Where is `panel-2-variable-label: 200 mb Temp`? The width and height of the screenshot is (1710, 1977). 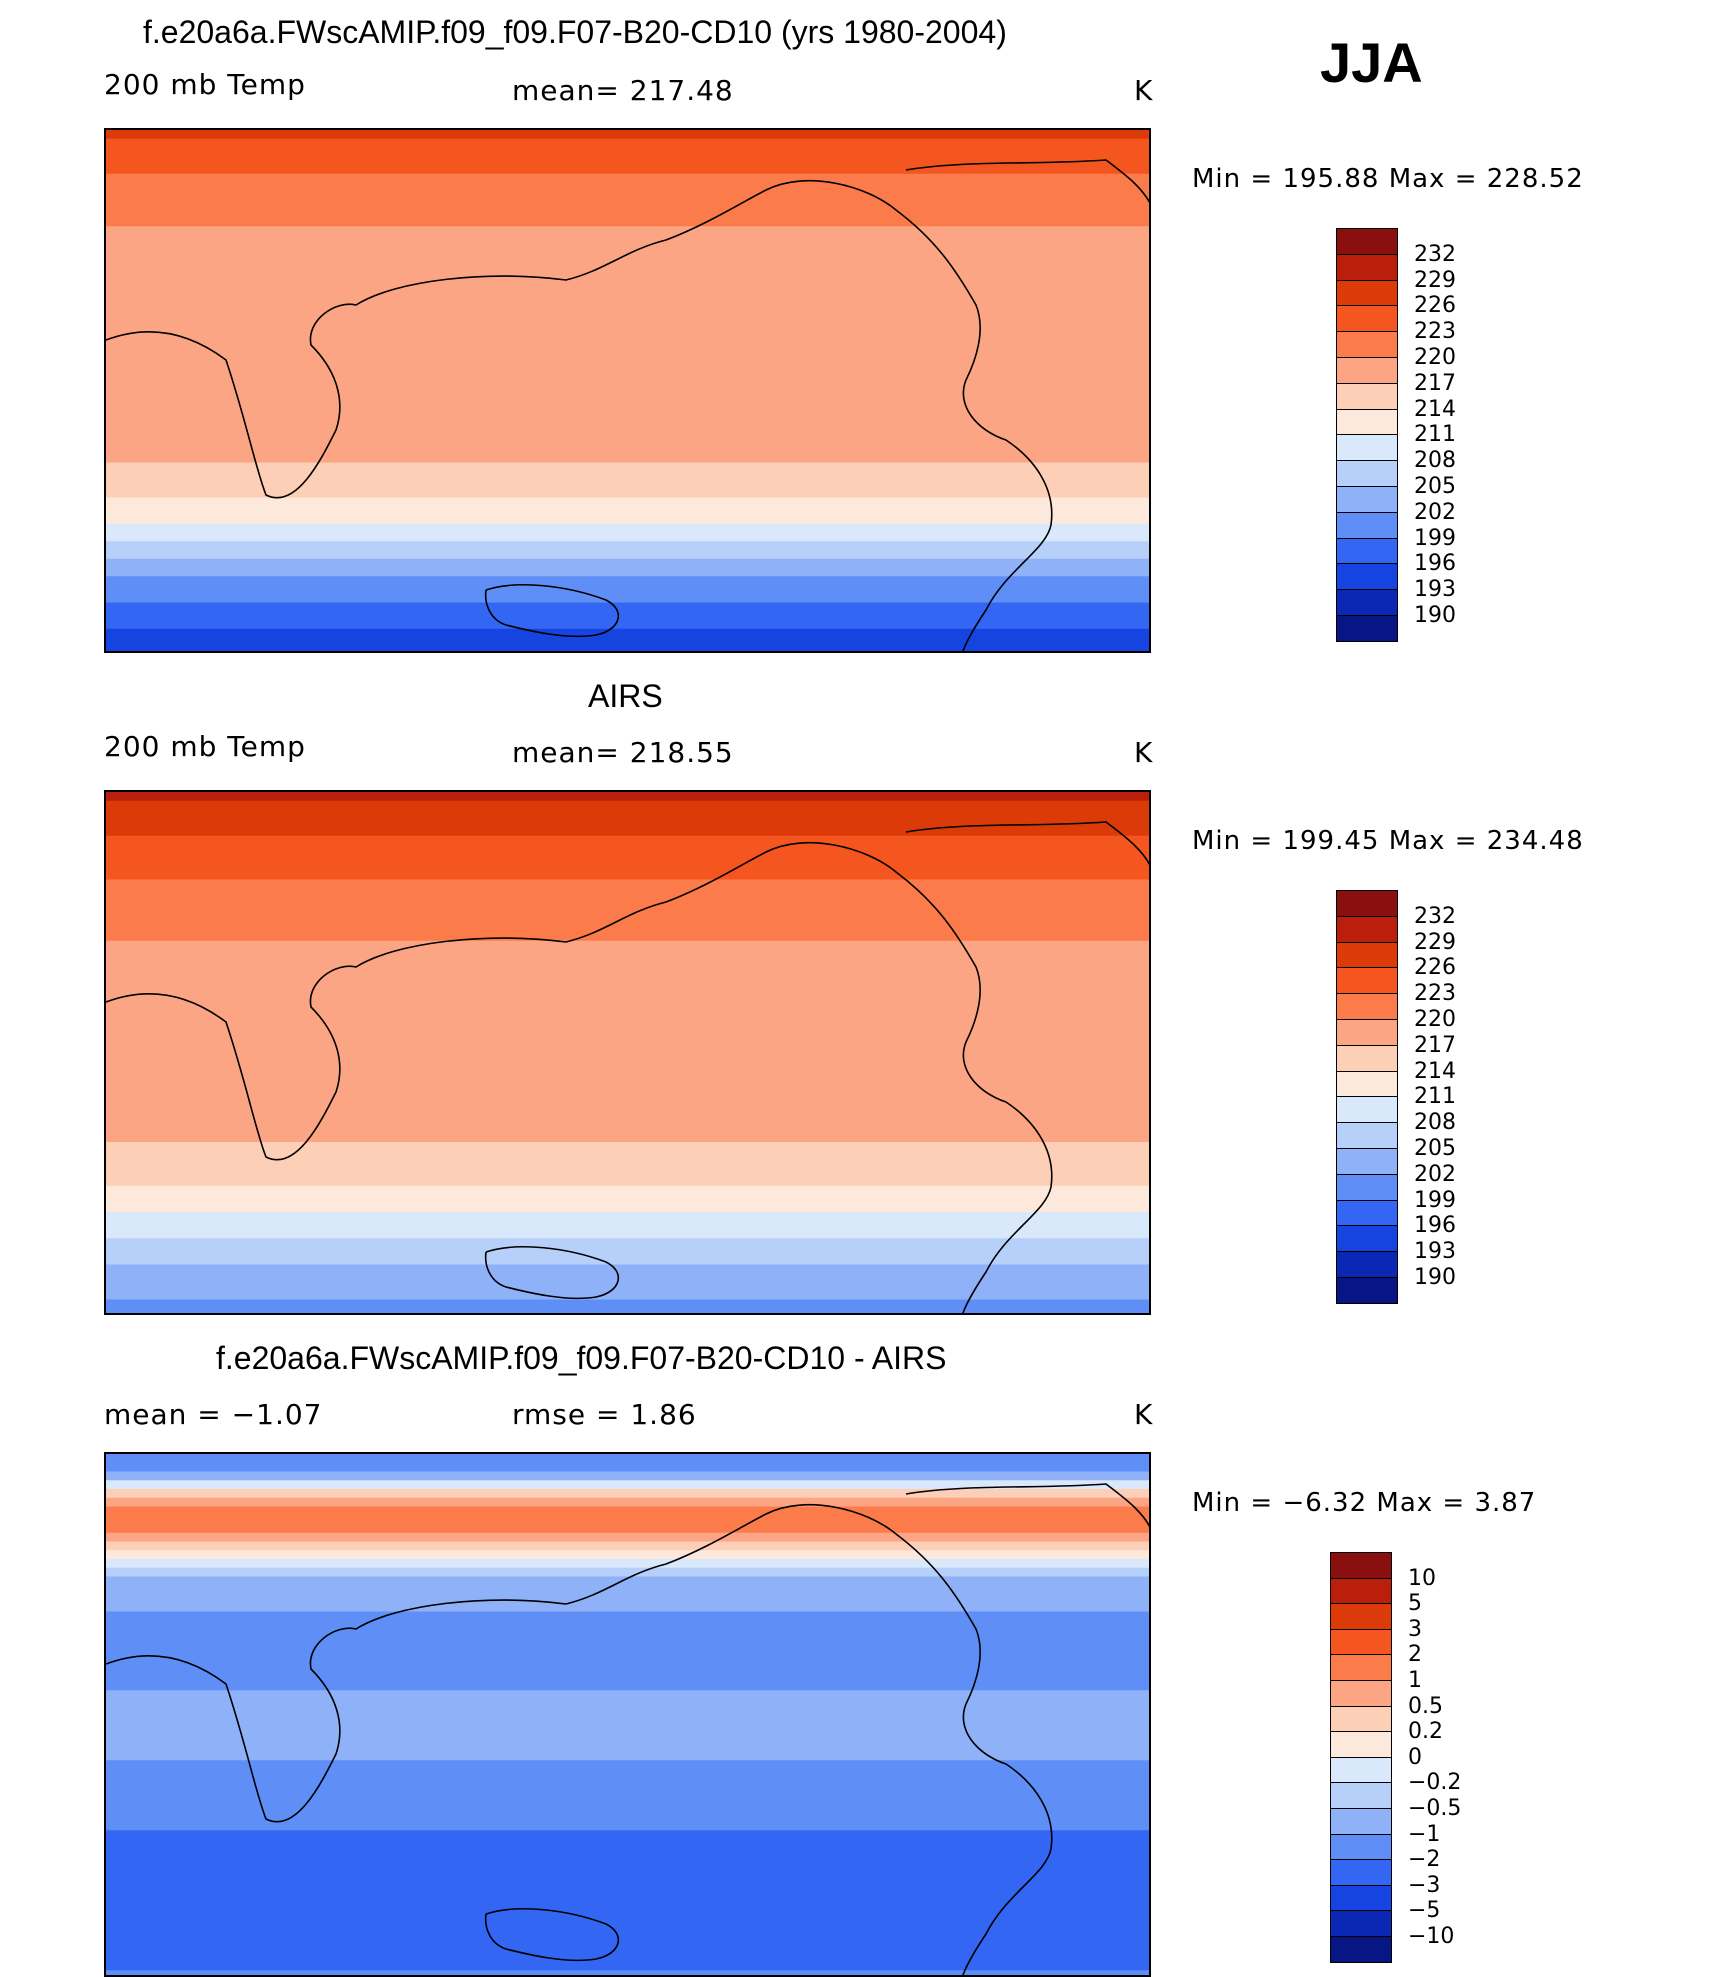 panel-2-variable-label: 200 mb Temp is located at coordinates (205, 746).